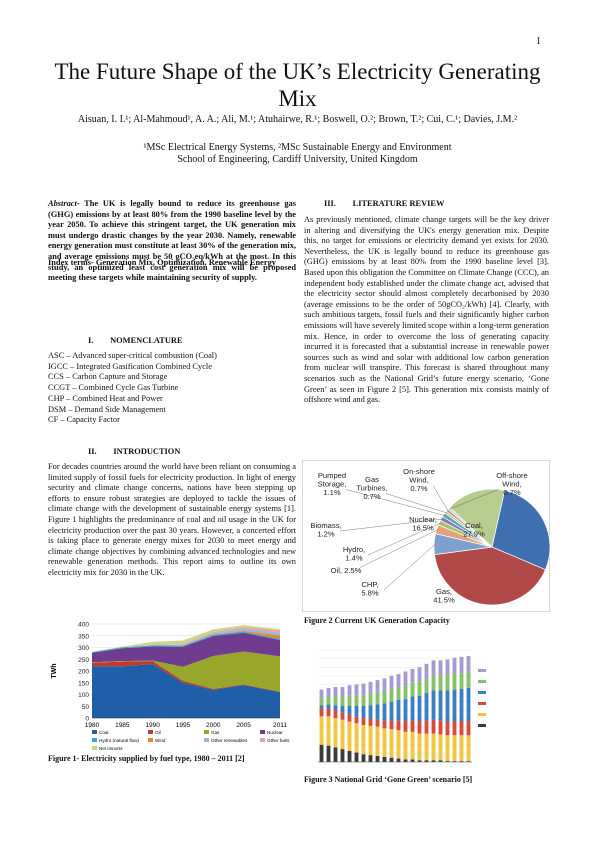 This screenshot has height=842, width=595. What do you see at coordinates (474, 530) in the screenshot?
I see `pie-data-label: Coal, 27.9%` at bounding box center [474, 530].